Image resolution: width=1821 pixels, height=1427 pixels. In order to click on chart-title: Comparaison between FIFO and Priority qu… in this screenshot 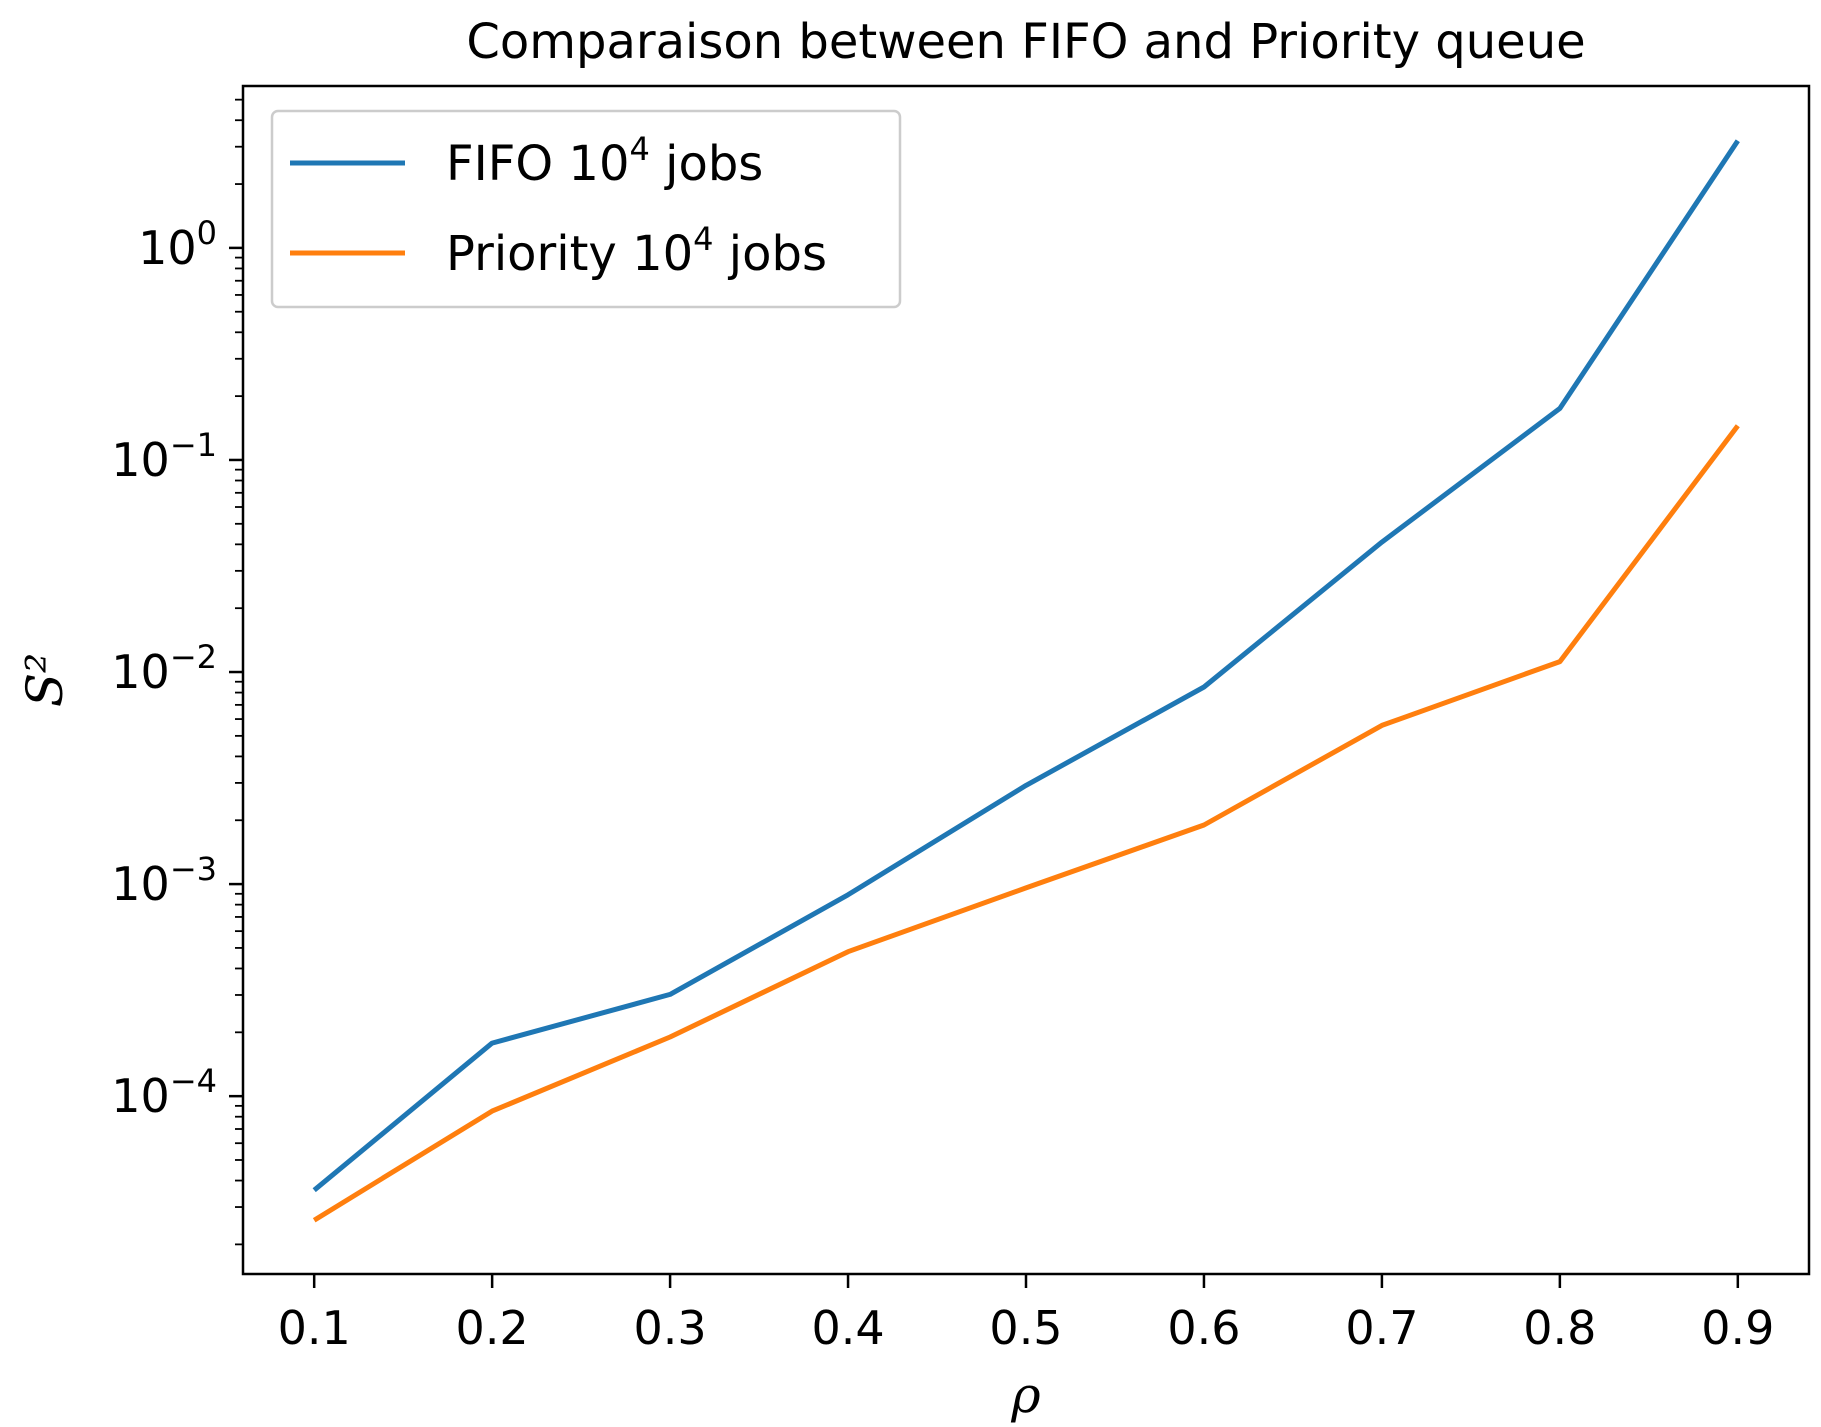, I will do `click(1025, 42)`.